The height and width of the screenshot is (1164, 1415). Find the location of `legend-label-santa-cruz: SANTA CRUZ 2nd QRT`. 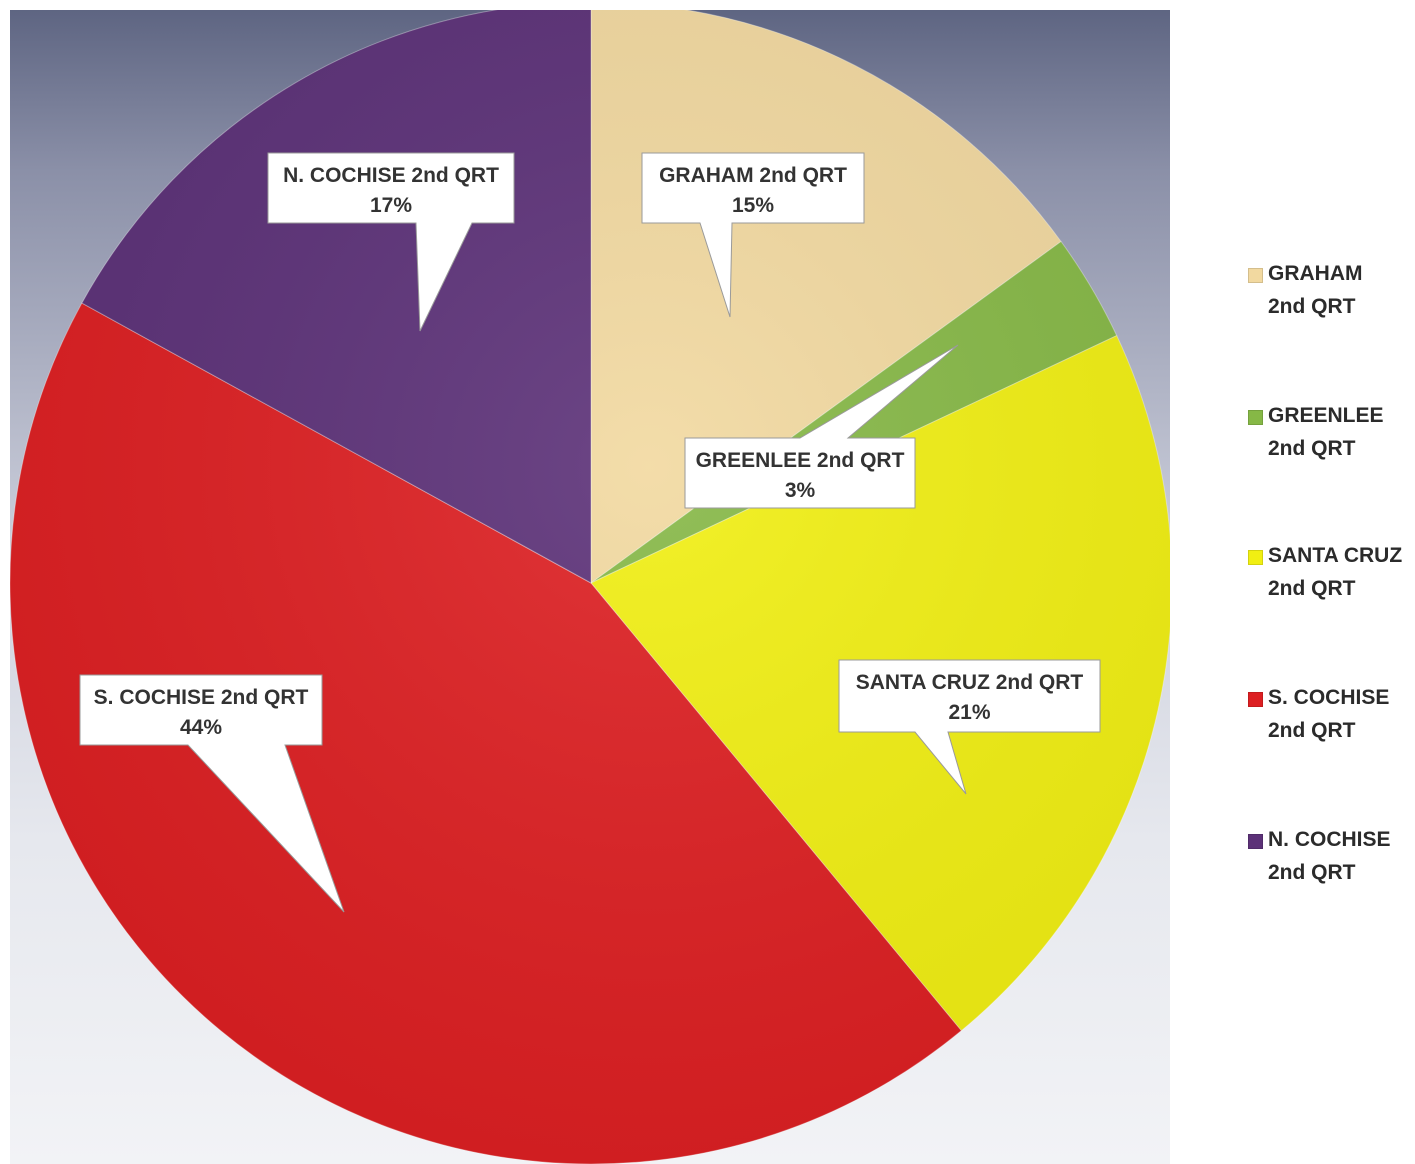

legend-label-santa-cruz: SANTA CRUZ 2nd QRT is located at coordinates (1335, 572).